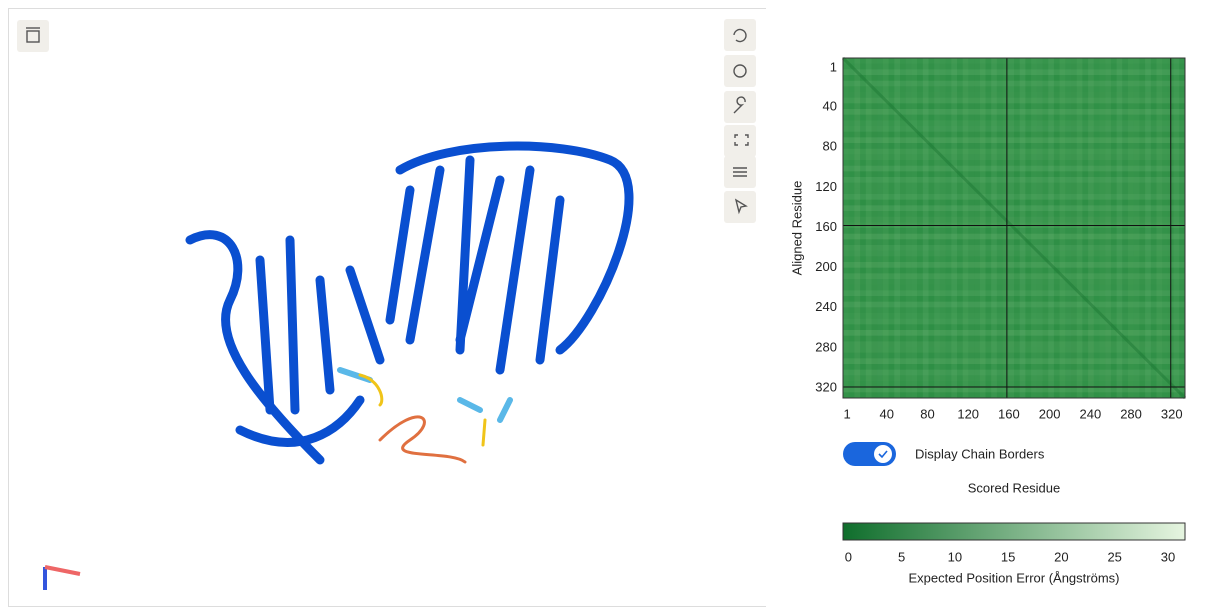 The image size is (1210, 615). What do you see at coordinates (869, 454) in the screenshot?
I see `chain-border-toggle` at bounding box center [869, 454].